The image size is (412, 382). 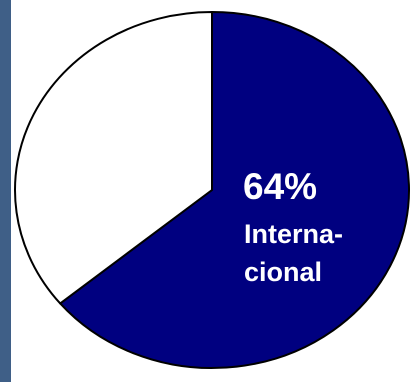 What do you see at coordinates (5, 191) in the screenshot?
I see `left-edge-bar` at bounding box center [5, 191].